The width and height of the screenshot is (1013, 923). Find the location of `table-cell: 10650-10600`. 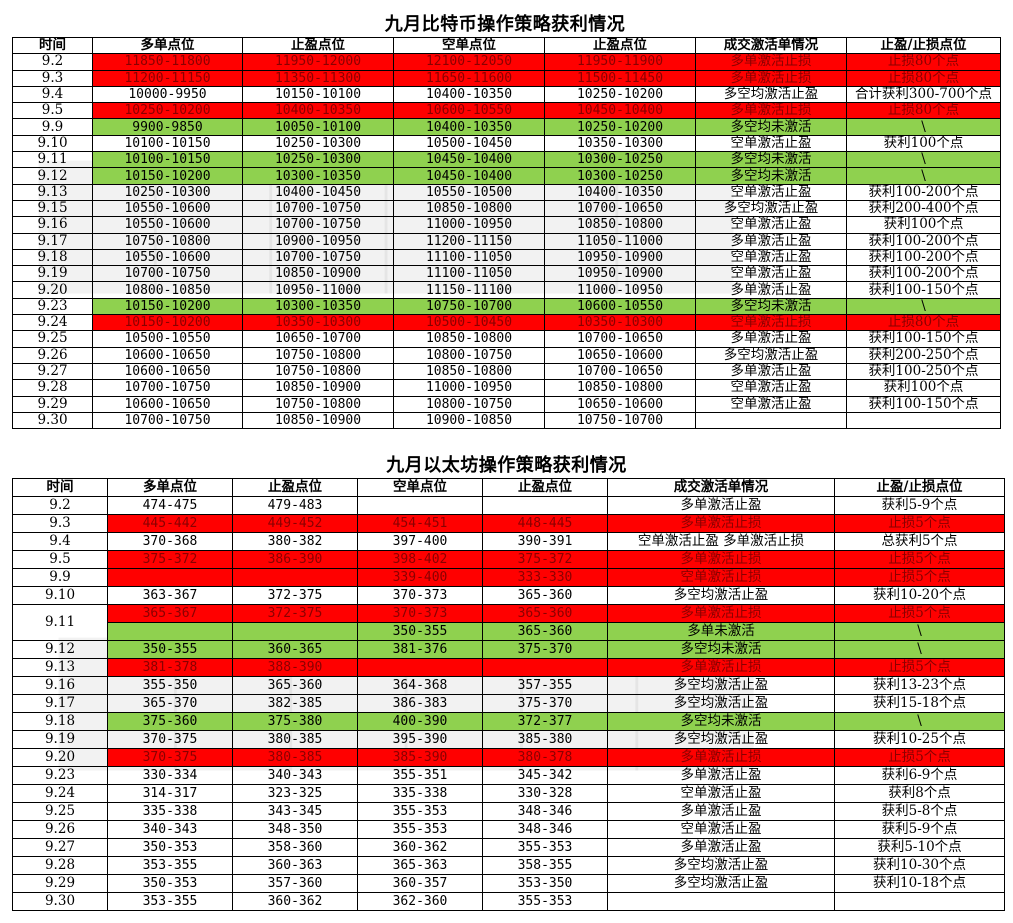

table-cell: 10650-10600 is located at coordinates (620, 355).